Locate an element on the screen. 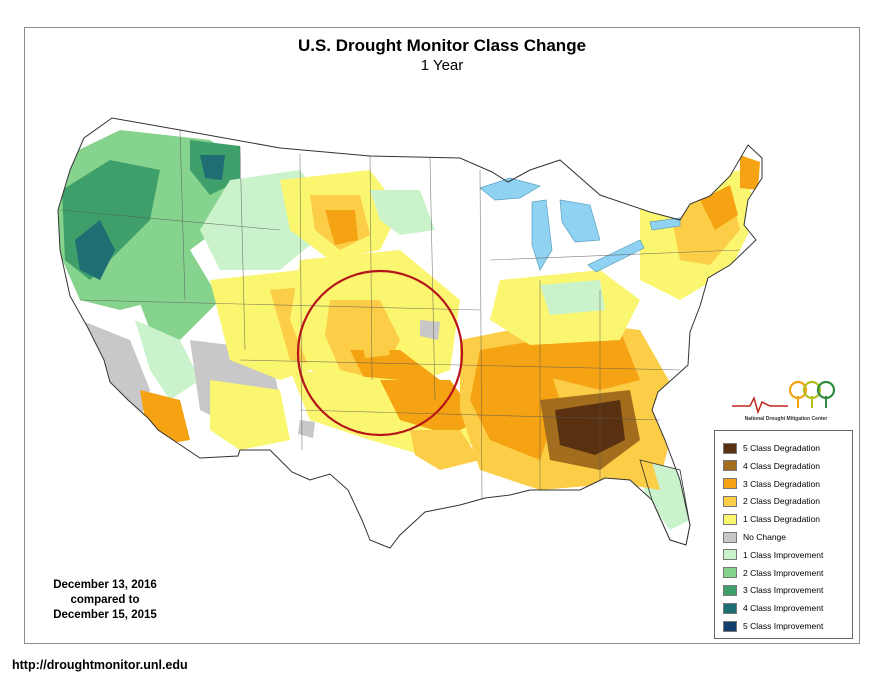 The height and width of the screenshot is (694, 886). map-title: U.S. Drought Monitor Class Change is located at coordinates (442, 45).